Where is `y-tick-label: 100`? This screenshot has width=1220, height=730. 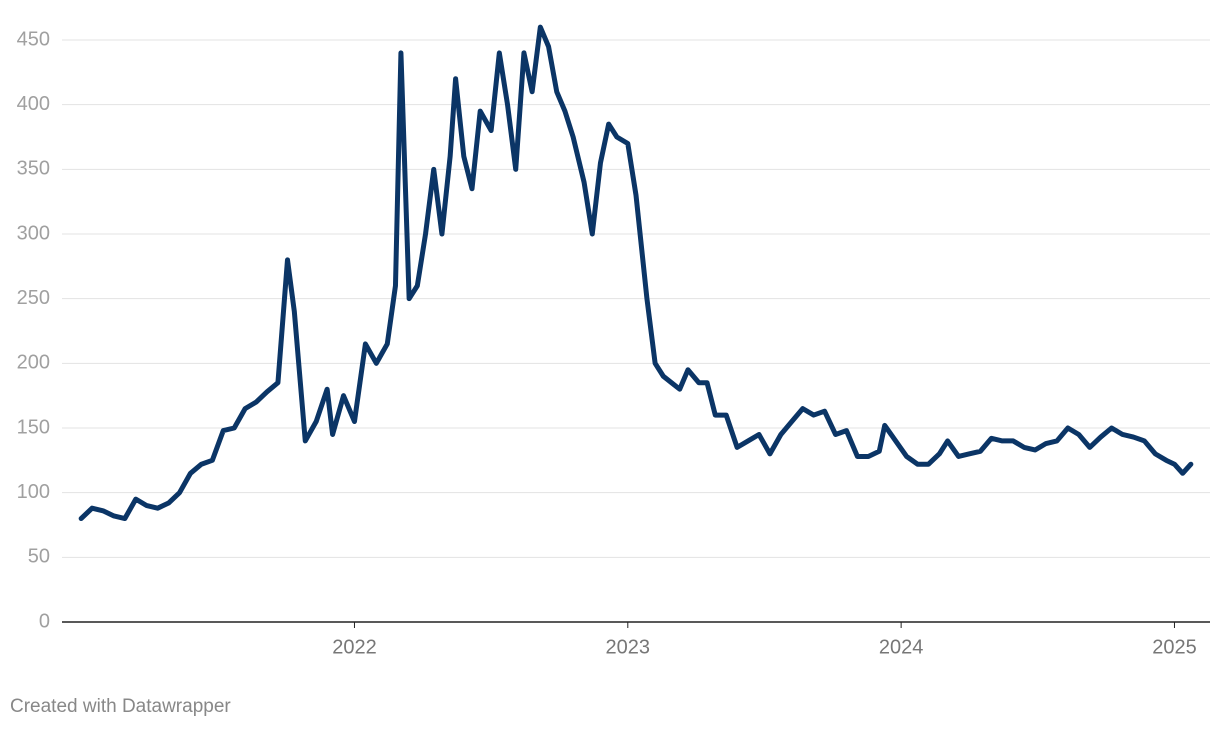
y-tick-label: 100 is located at coordinates (33, 492).